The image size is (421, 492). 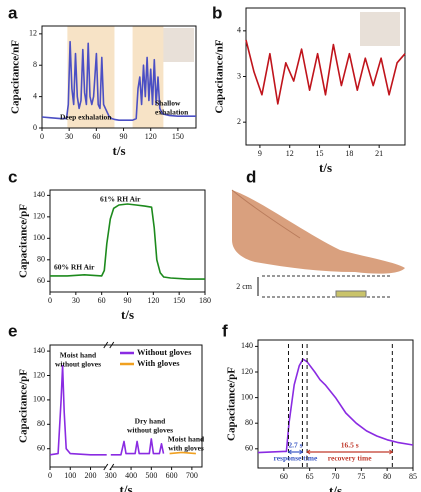 I want to click on hand, so click(x=318, y=232).